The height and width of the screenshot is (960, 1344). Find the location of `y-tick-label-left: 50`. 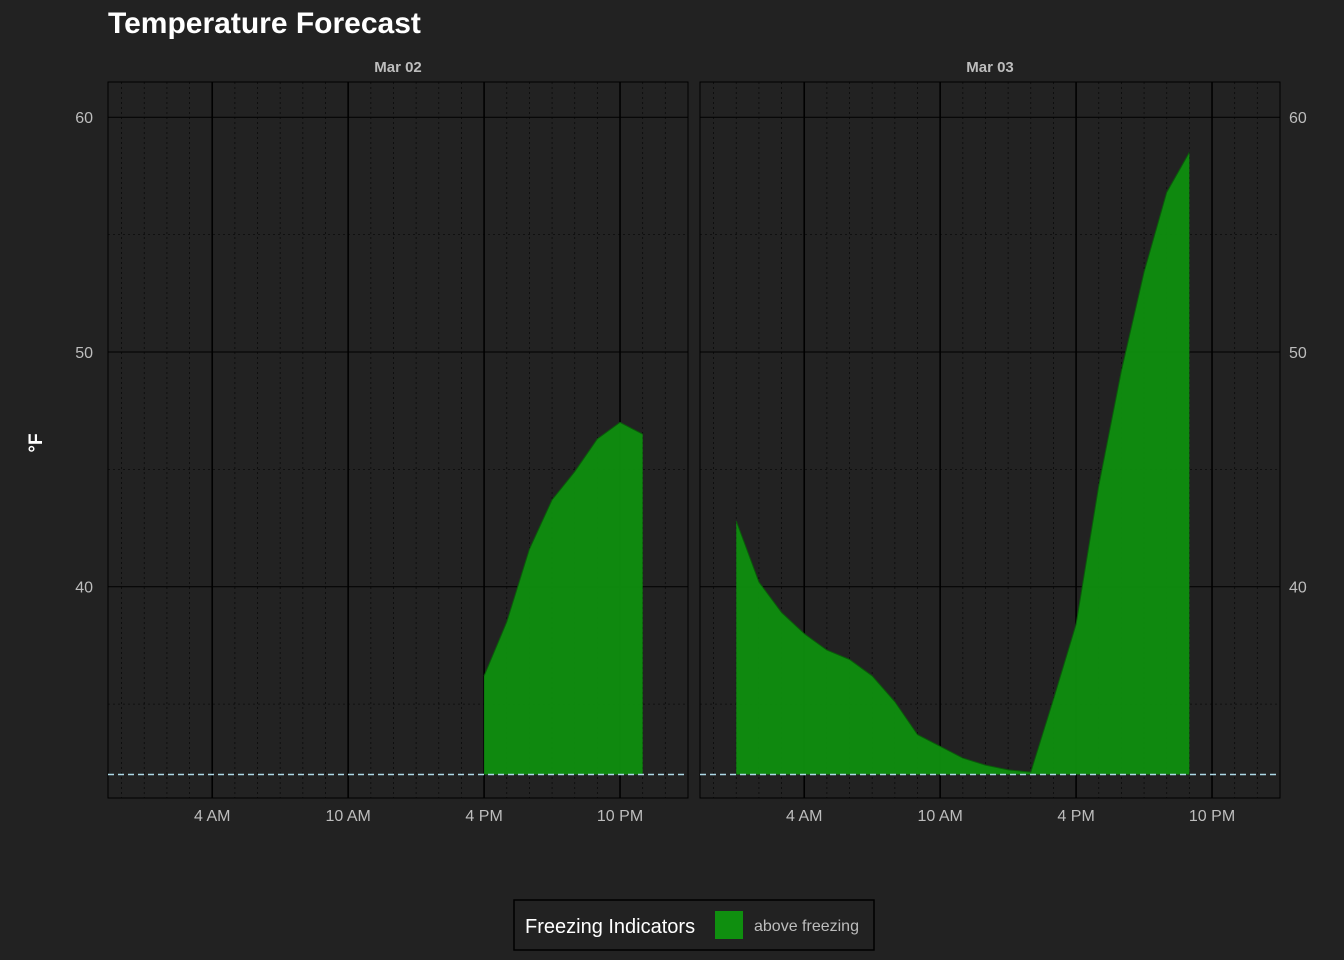

y-tick-label-left: 50 is located at coordinates (84, 353).